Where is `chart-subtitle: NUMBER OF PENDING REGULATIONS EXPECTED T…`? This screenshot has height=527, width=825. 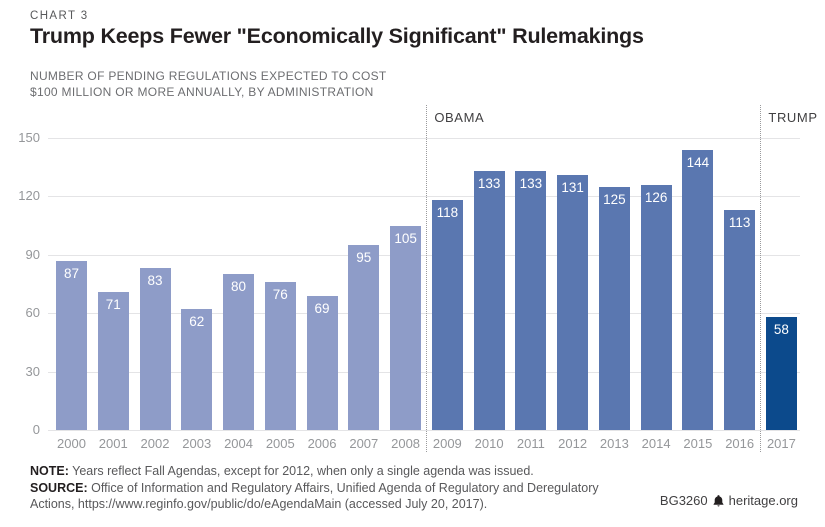 chart-subtitle: NUMBER OF PENDING REGULATIONS EXPECTED T… is located at coordinates (208, 84).